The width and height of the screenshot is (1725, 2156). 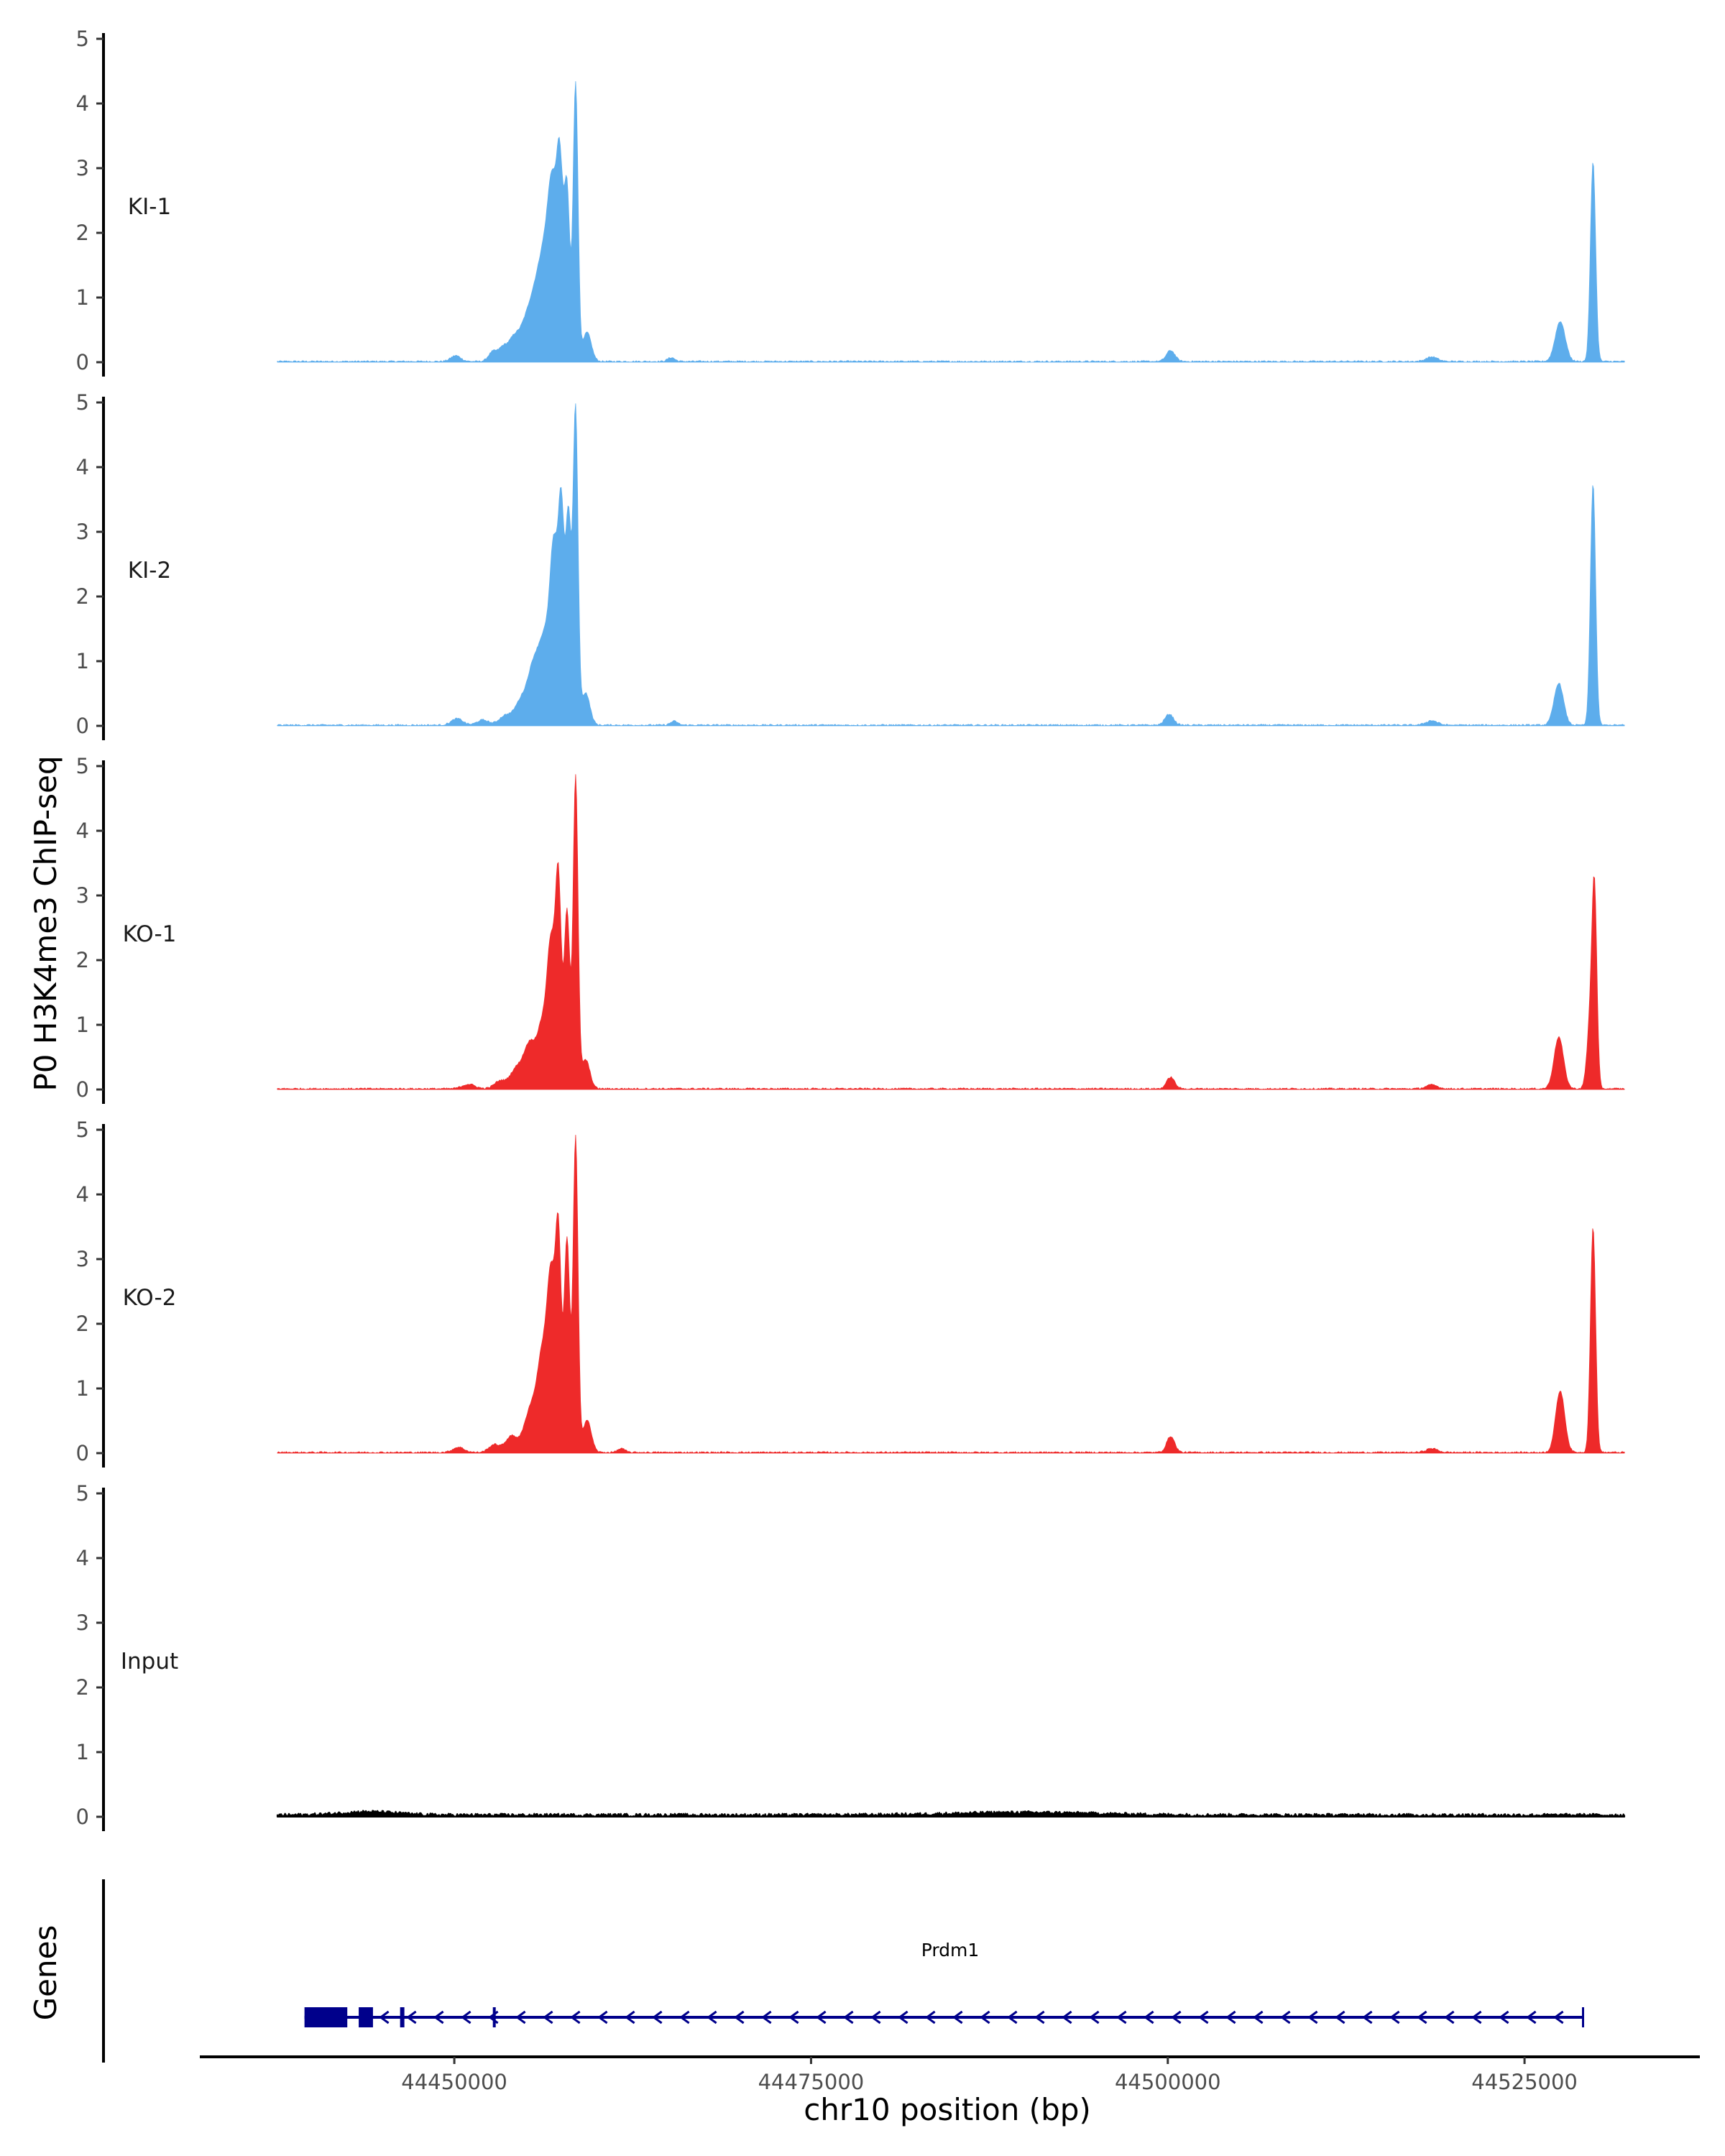 What do you see at coordinates (1168, 2082) in the screenshot?
I see `x-tick-label: 44500000` at bounding box center [1168, 2082].